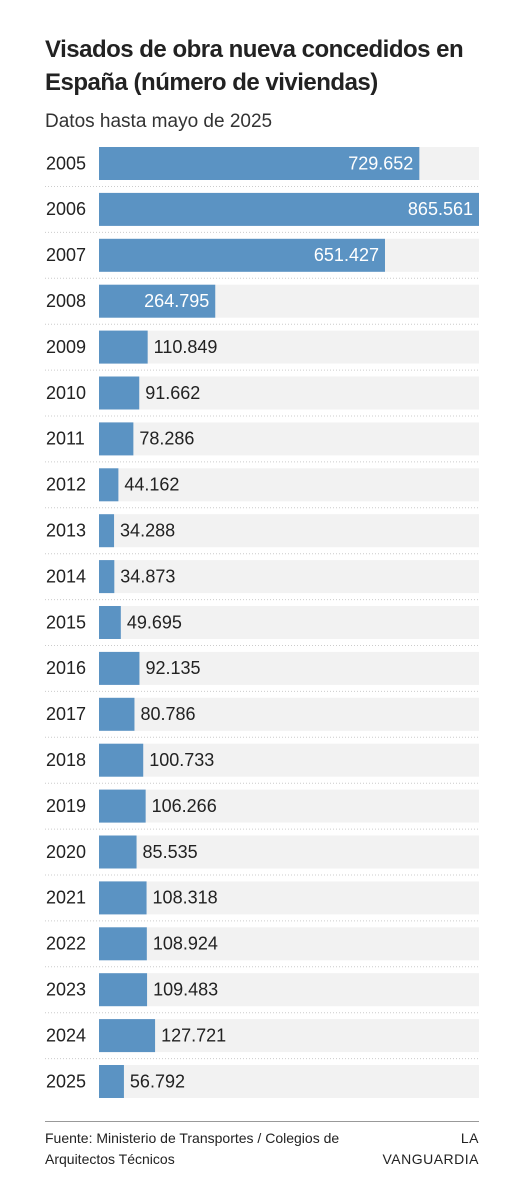  Describe the element at coordinates (66, 714) in the screenshot. I see `y-tick-label: 2017` at that location.